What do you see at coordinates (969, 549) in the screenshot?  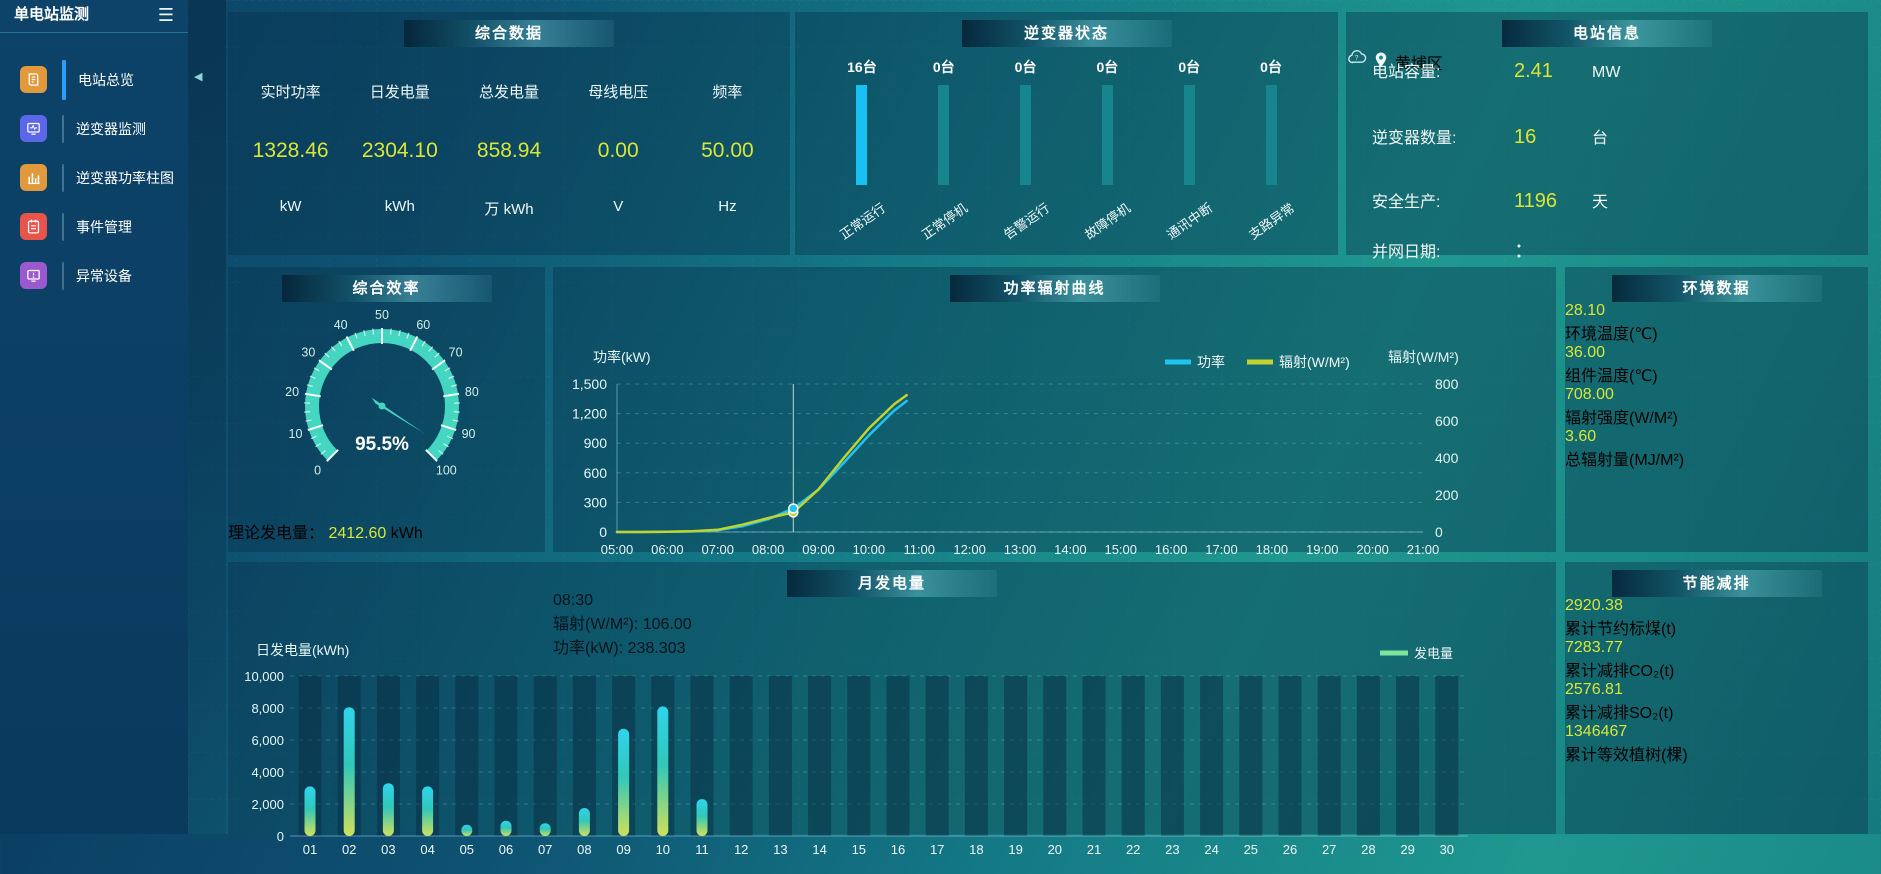 I see `svg-text: 12:00` at bounding box center [969, 549].